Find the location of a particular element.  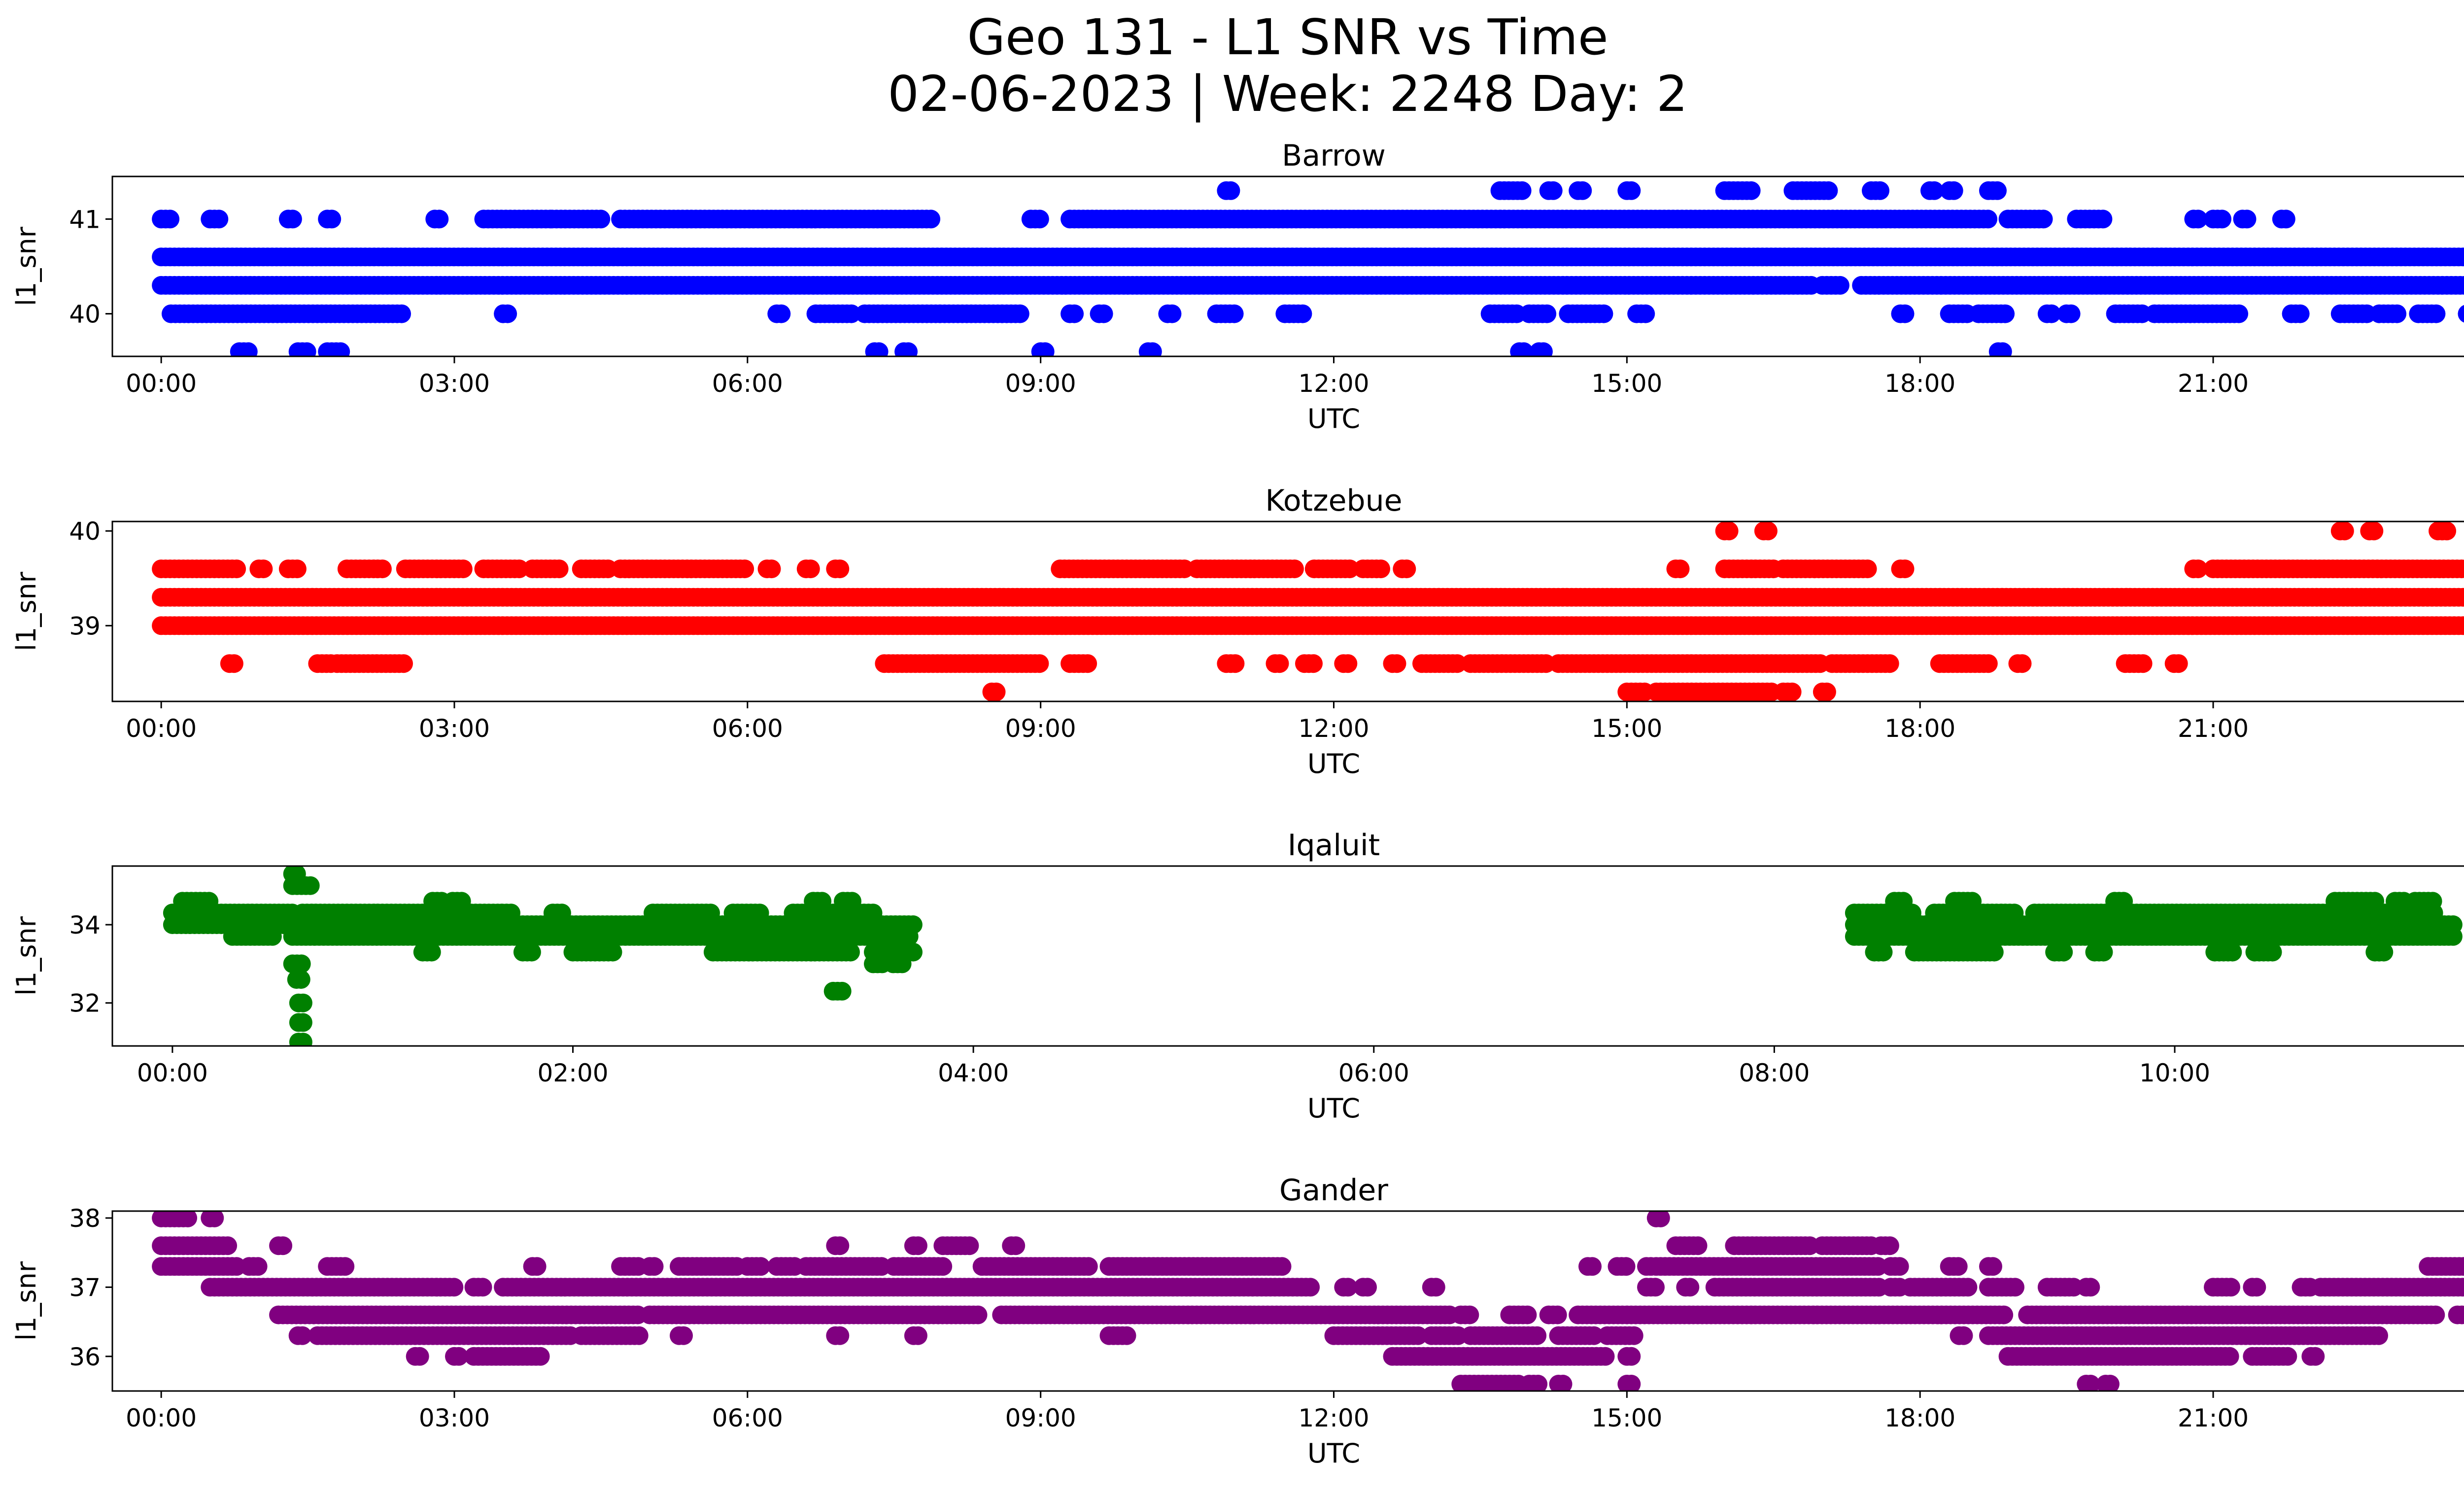

x-tick-label: 00:00 is located at coordinates (161, 728).